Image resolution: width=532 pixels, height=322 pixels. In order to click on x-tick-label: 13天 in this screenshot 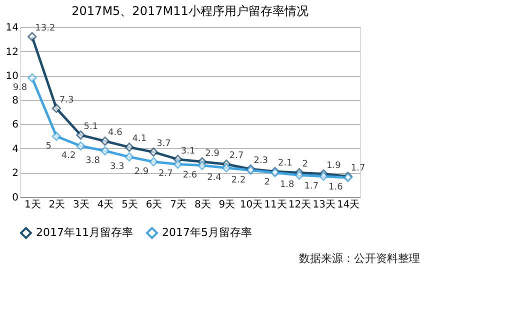, I will do `click(324, 205)`.